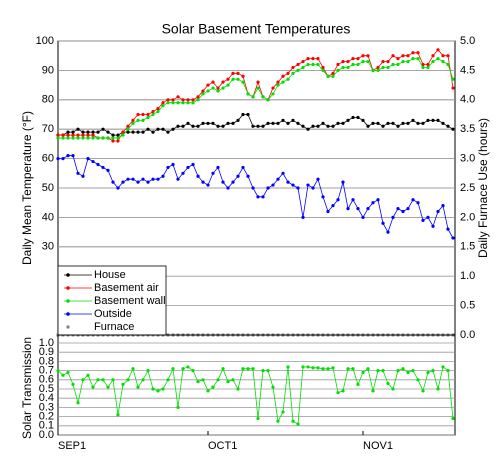 This screenshot has width=504, height=474. I want to click on y2-tick-label: 0.5, so click(467, 306).